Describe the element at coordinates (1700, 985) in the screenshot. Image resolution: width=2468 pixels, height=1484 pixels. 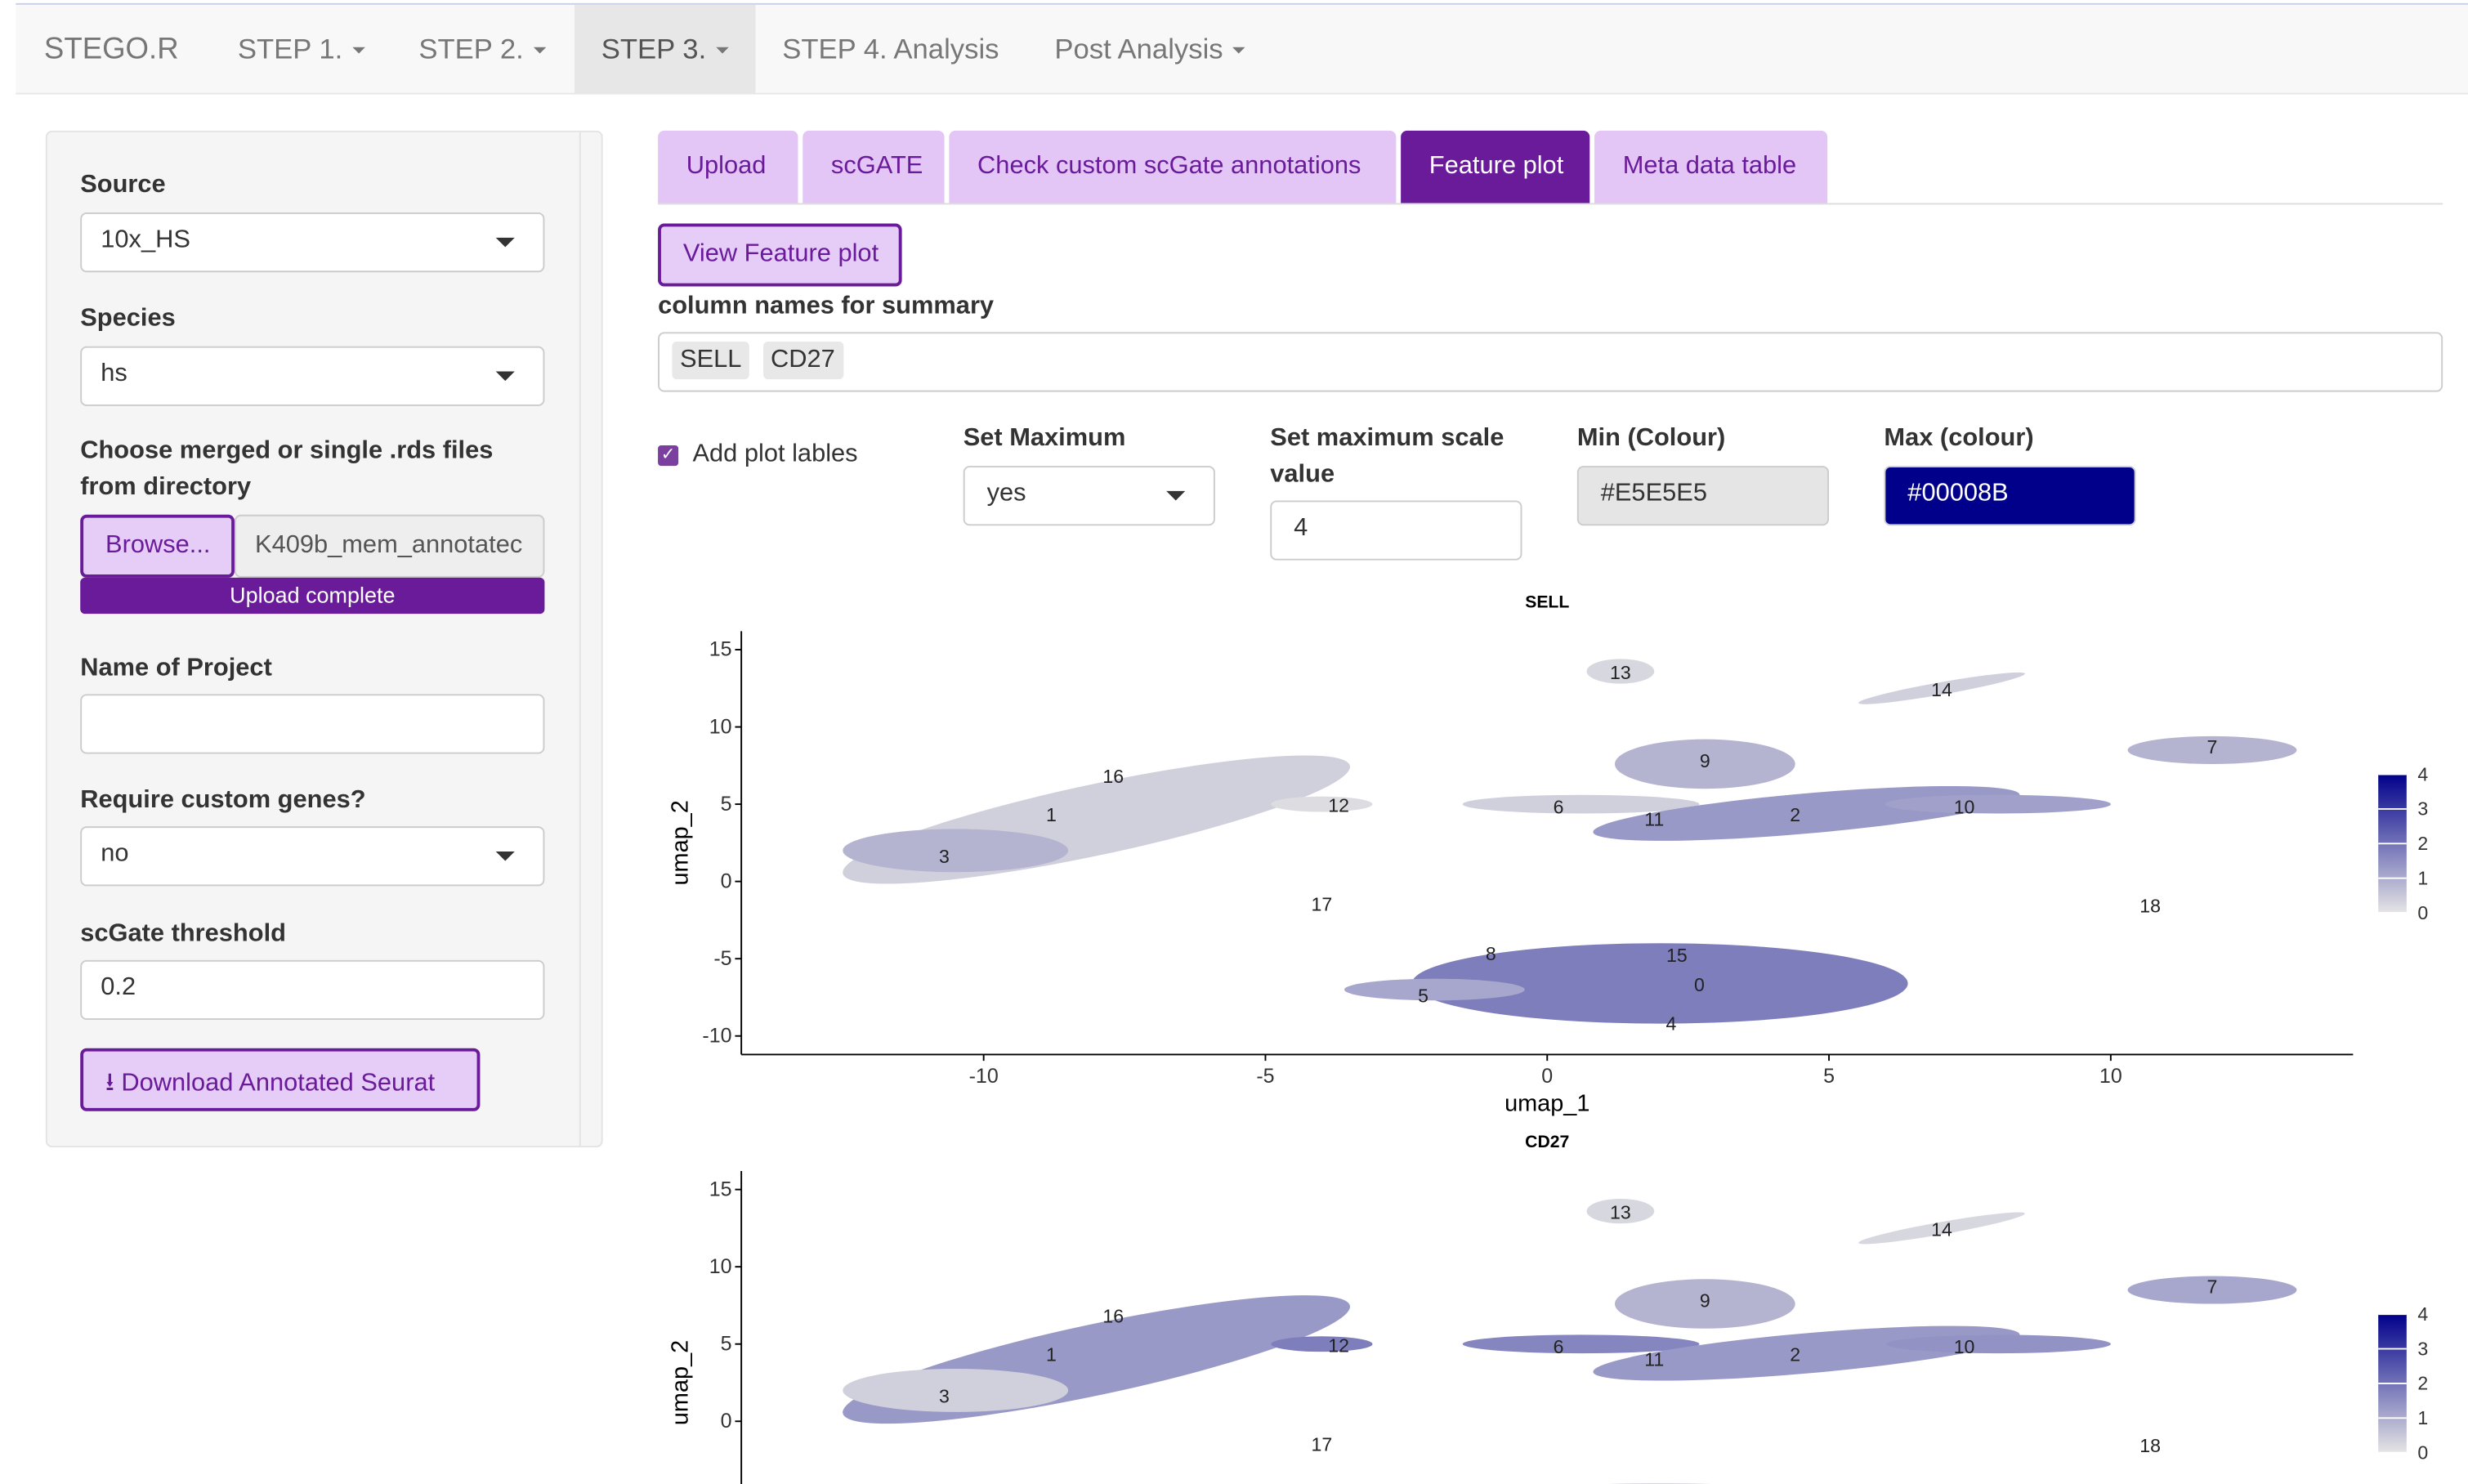
I see `cluster-label: 0` at that location.